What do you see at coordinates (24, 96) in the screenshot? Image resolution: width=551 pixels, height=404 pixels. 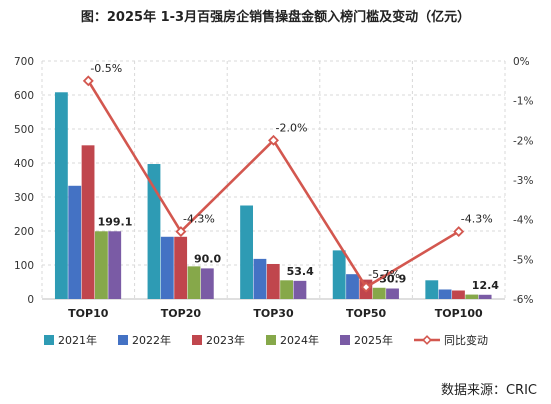 I see `left-tick-label: 600` at bounding box center [24, 96].